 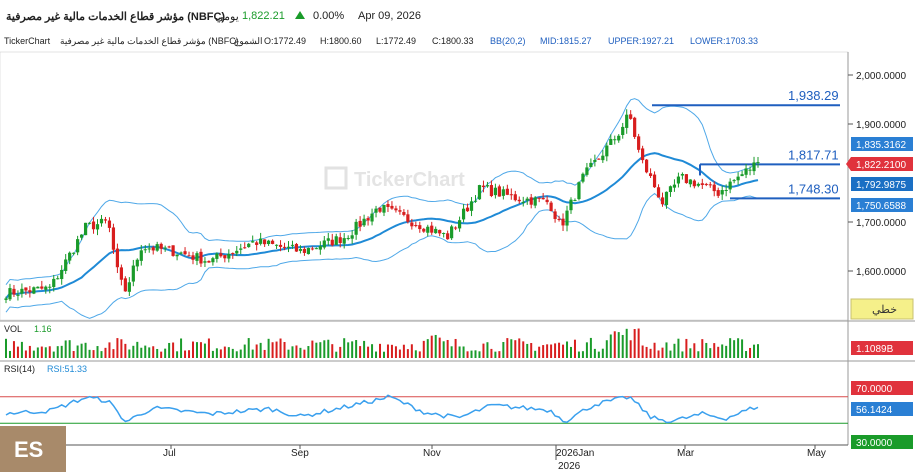 What do you see at coordinates (882, 309) in the screenshot?
I see `line-style-button: خطي` at bounding box center [882, 309].